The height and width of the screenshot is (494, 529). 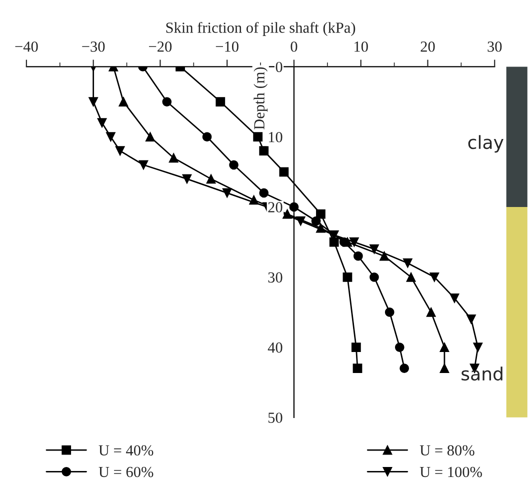 What do you see at coordinates (26, 46) in the screenshot?
I see `x-tick-label: −40` at bounding box center [26, 46].